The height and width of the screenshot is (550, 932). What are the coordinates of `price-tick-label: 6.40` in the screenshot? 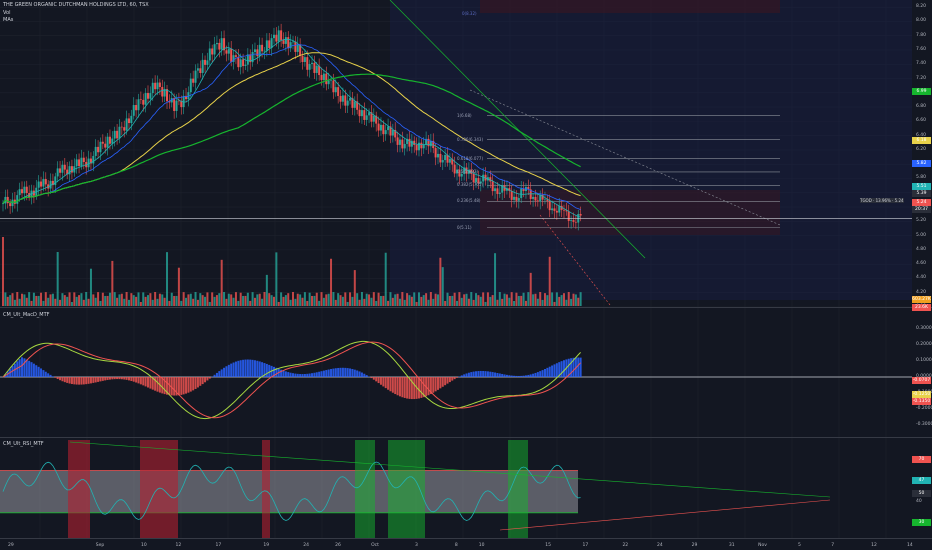 It's located at (921, 135).